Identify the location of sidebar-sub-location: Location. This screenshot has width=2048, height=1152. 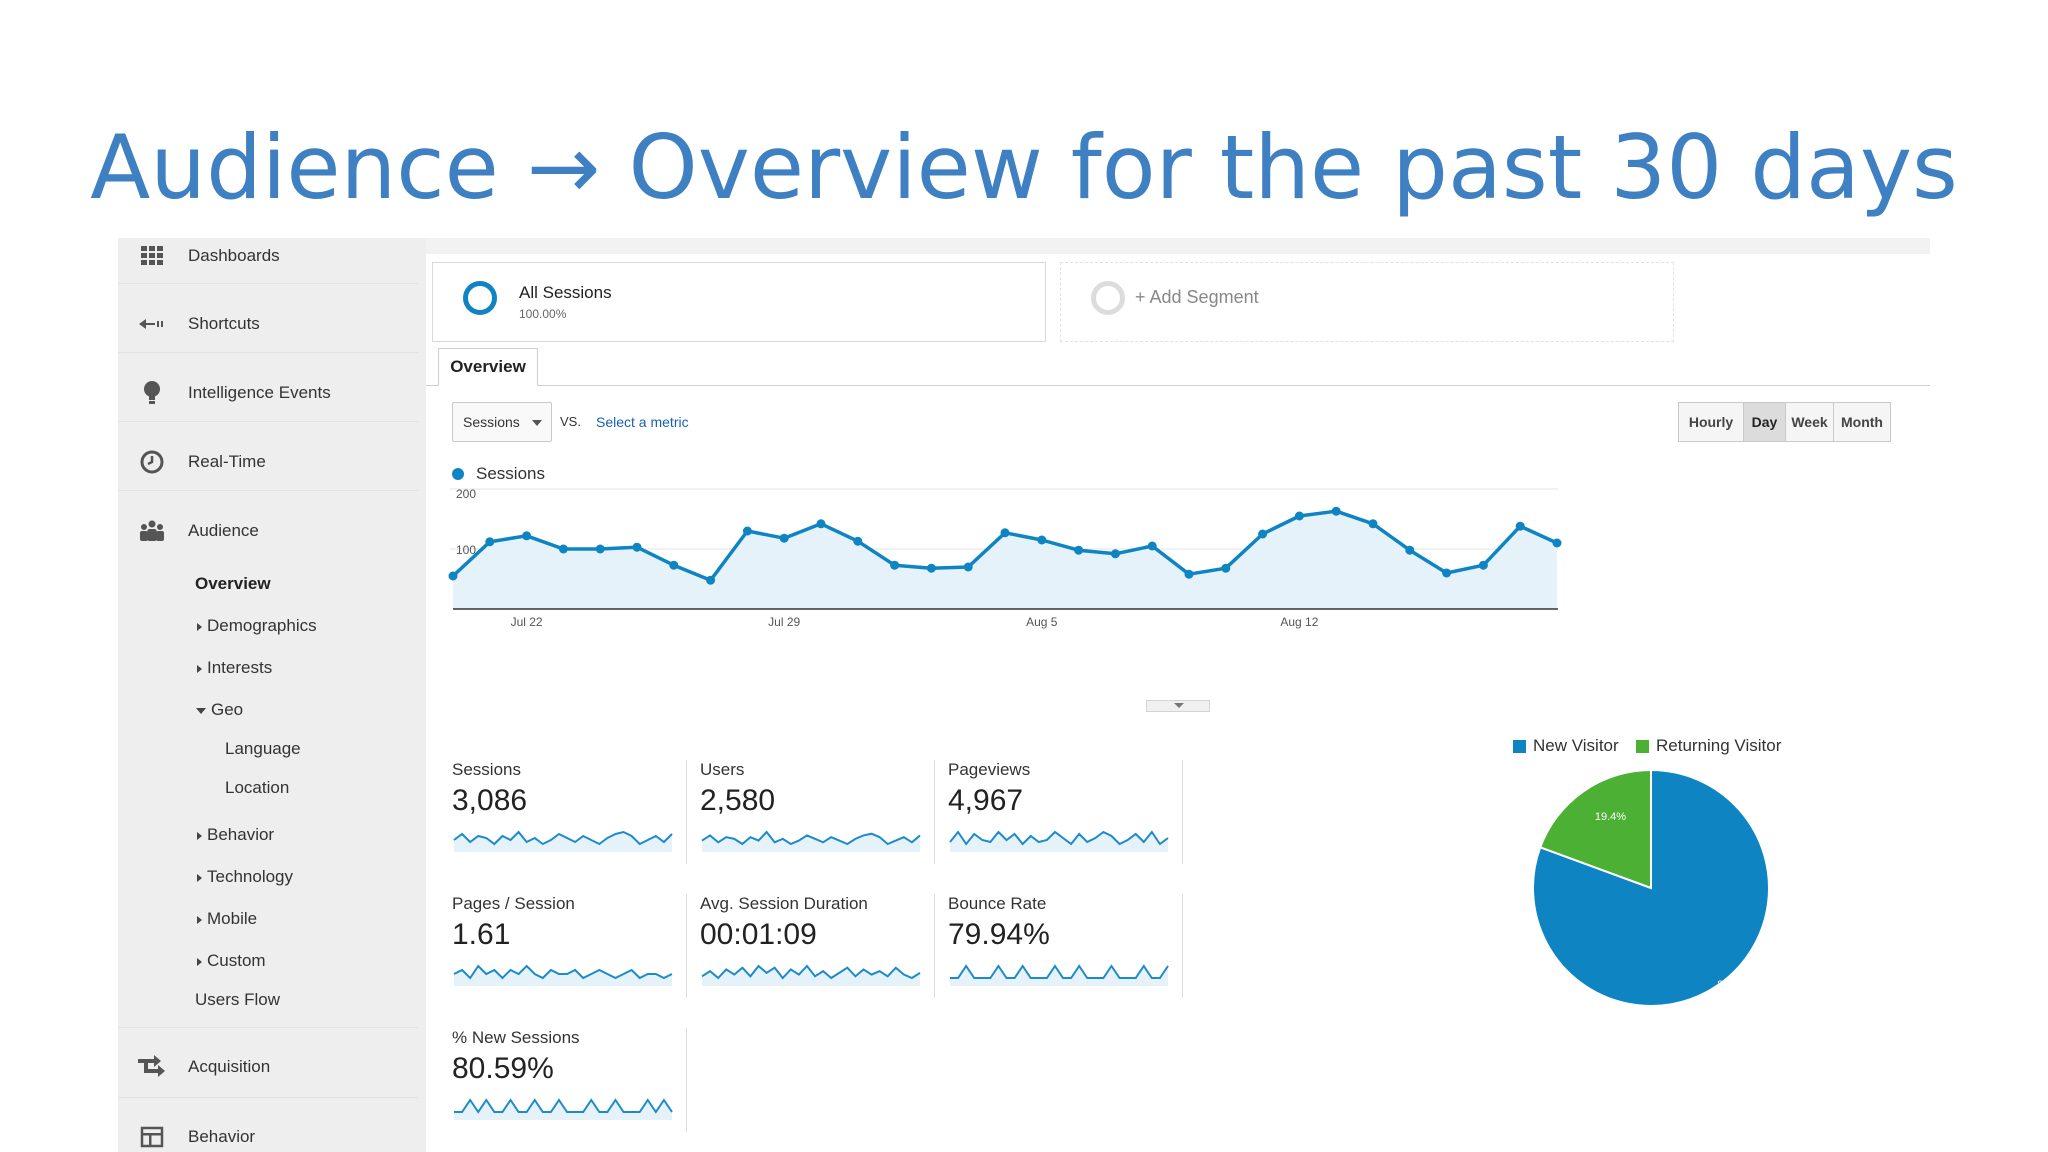
(257, 787).